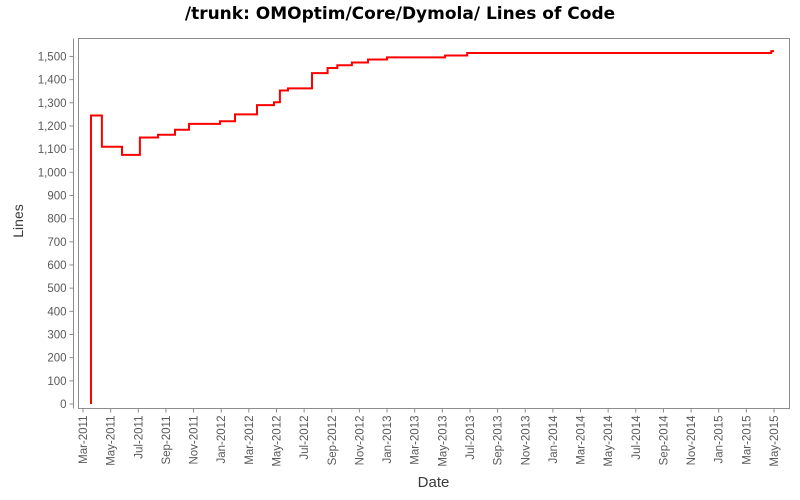 Image resolution: width=800 pixels, height=500 pixels. I want to click on y-axis-title: Lines, so click(18, 221).